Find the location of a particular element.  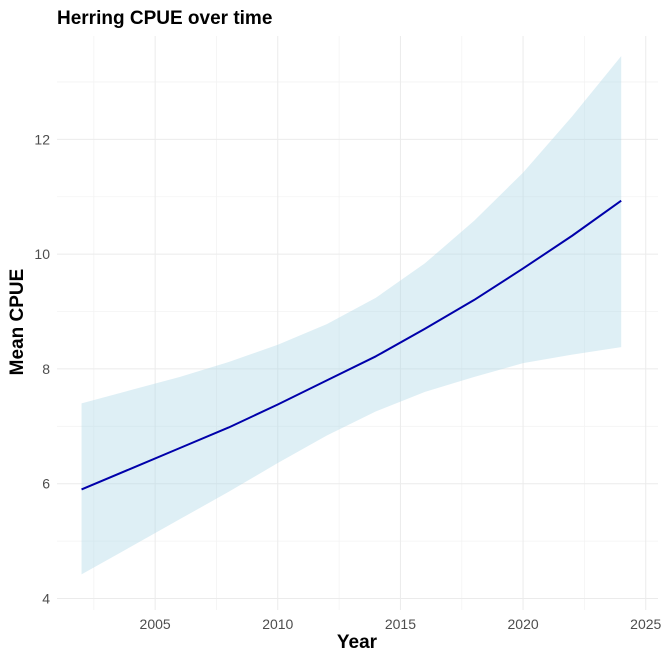

x-tick-label: 2010 is located at coordinates (277, 624).